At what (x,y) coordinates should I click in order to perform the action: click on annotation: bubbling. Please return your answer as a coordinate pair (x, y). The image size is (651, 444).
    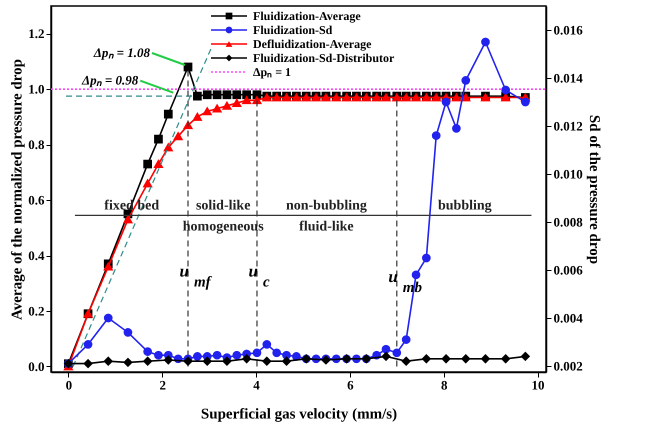
    Looking at the image, I should click on (465, 206).